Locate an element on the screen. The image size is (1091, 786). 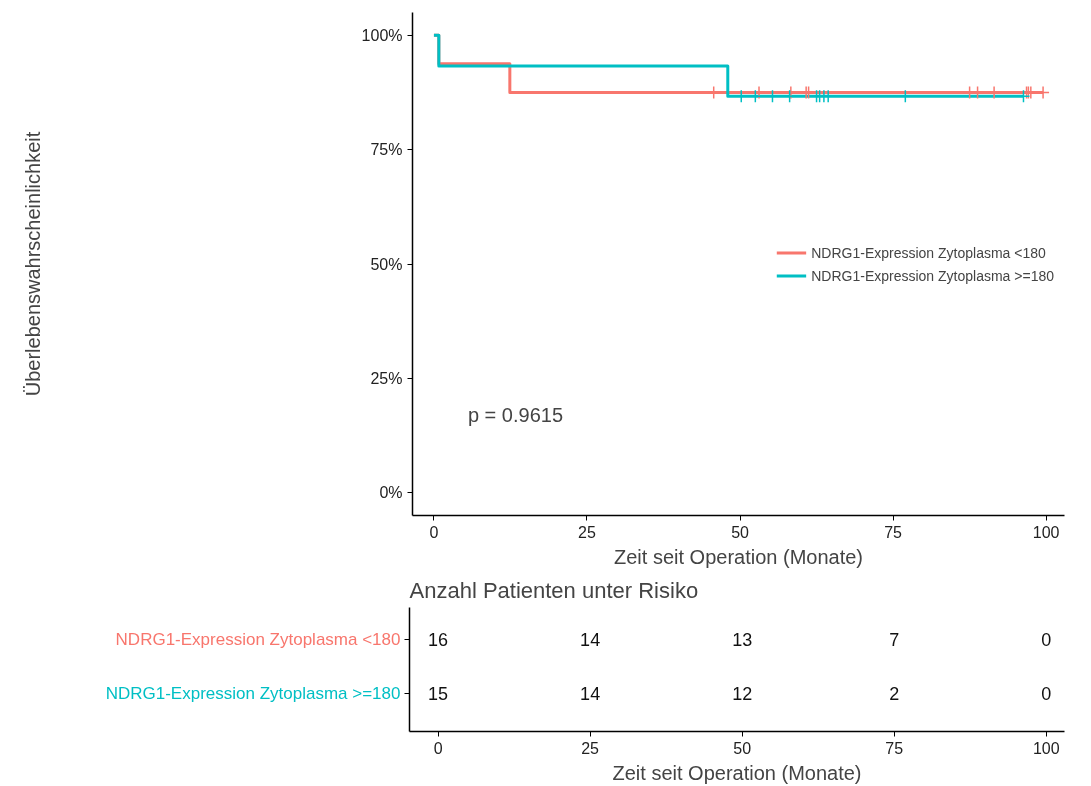
data-label: 12 is located at coordinates (742, 693).